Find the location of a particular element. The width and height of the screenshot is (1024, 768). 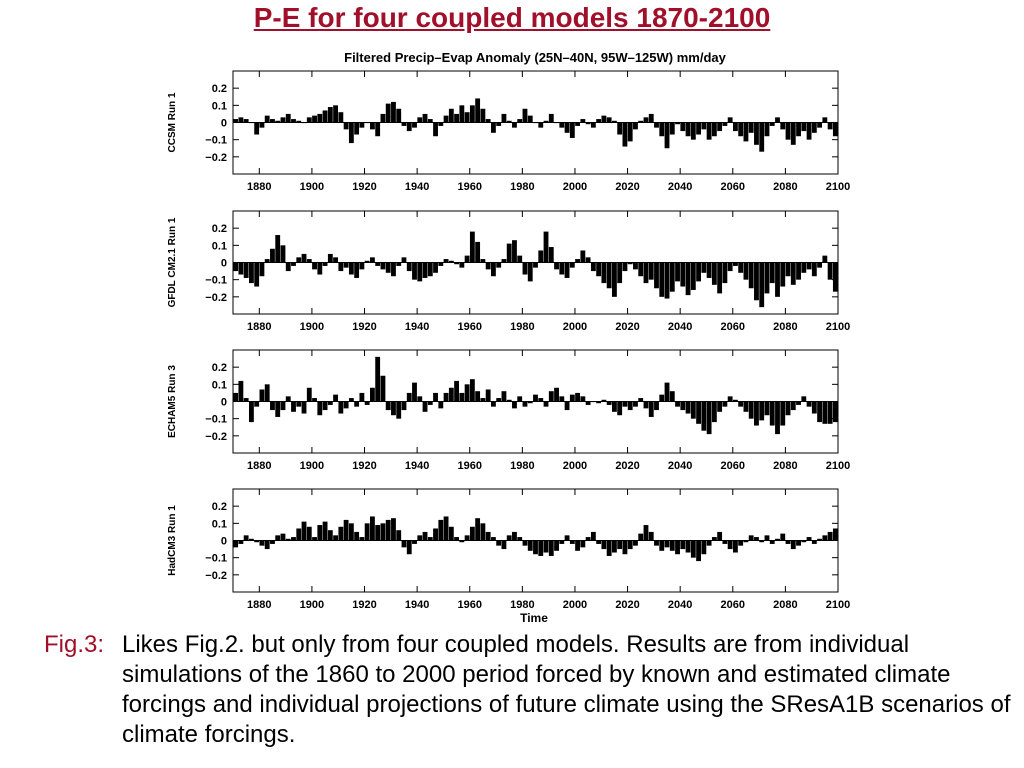

slide-title: P-E for four coupled models 1870-2100 is located at coordinates (512, 17).